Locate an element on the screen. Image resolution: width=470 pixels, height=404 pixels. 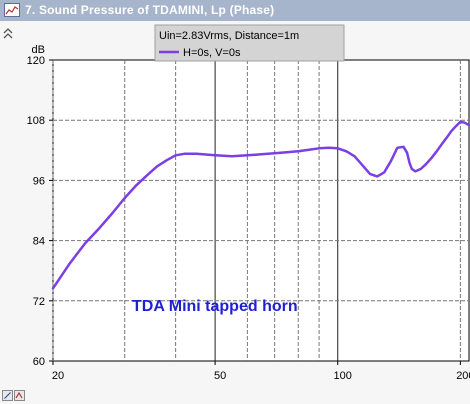
y-tick-label: 60 is located at coordinates (39, 362).